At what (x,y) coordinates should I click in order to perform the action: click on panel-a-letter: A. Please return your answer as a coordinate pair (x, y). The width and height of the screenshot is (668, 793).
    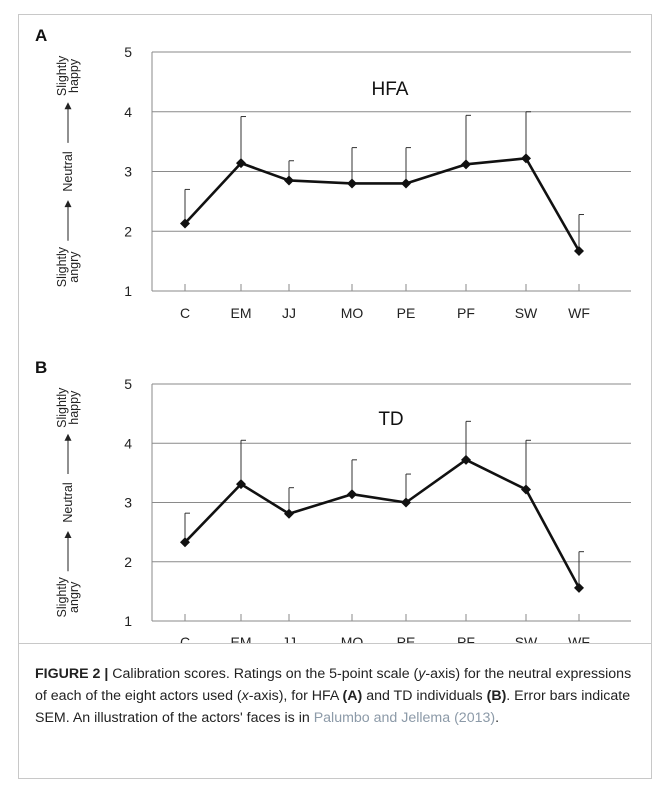
    Looking at the image, I should click on (41, 35).